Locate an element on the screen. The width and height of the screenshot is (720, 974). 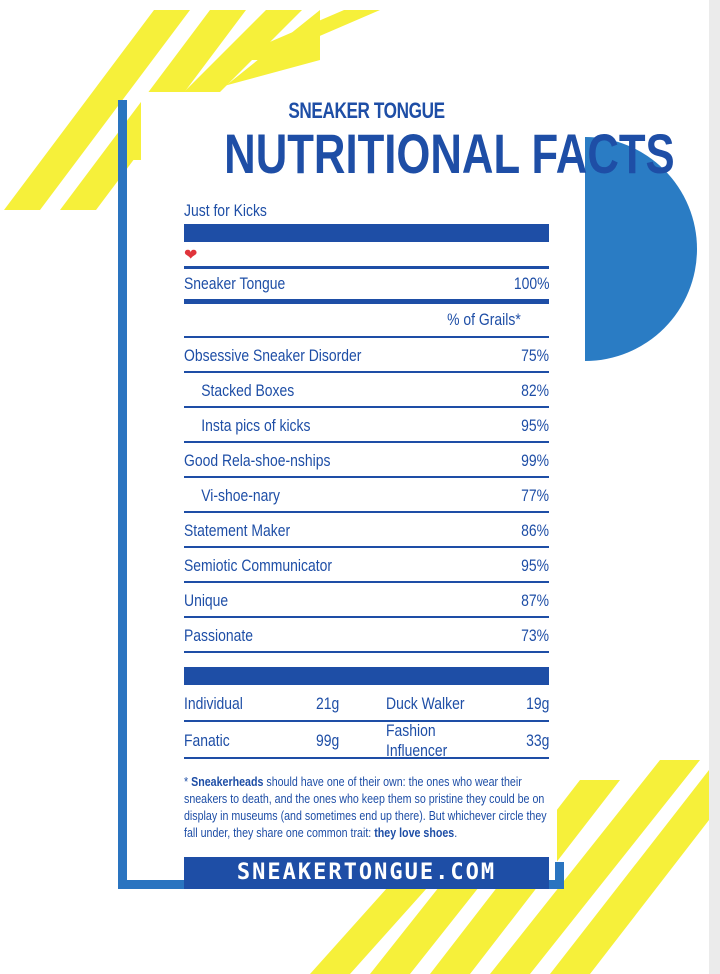
frame-left is located at coordinates (122, 494).